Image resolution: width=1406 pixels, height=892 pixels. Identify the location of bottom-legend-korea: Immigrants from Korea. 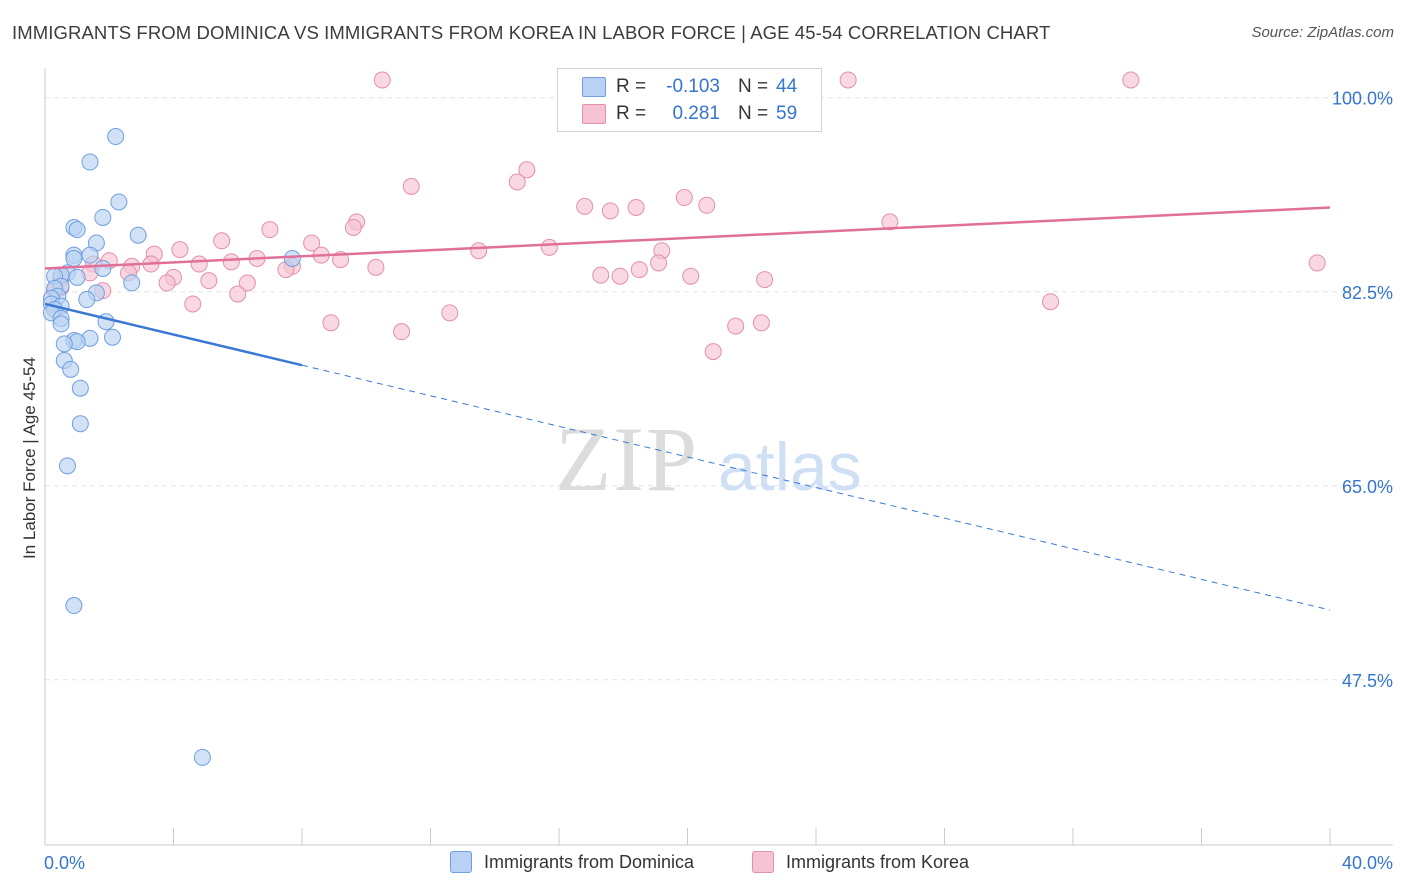
(860, 862).